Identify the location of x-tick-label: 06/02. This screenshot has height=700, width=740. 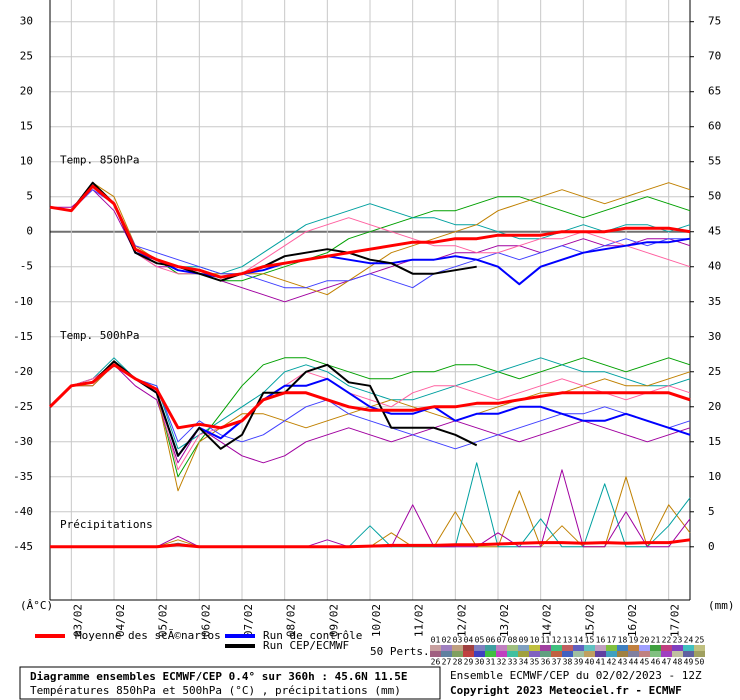
(205, 620).